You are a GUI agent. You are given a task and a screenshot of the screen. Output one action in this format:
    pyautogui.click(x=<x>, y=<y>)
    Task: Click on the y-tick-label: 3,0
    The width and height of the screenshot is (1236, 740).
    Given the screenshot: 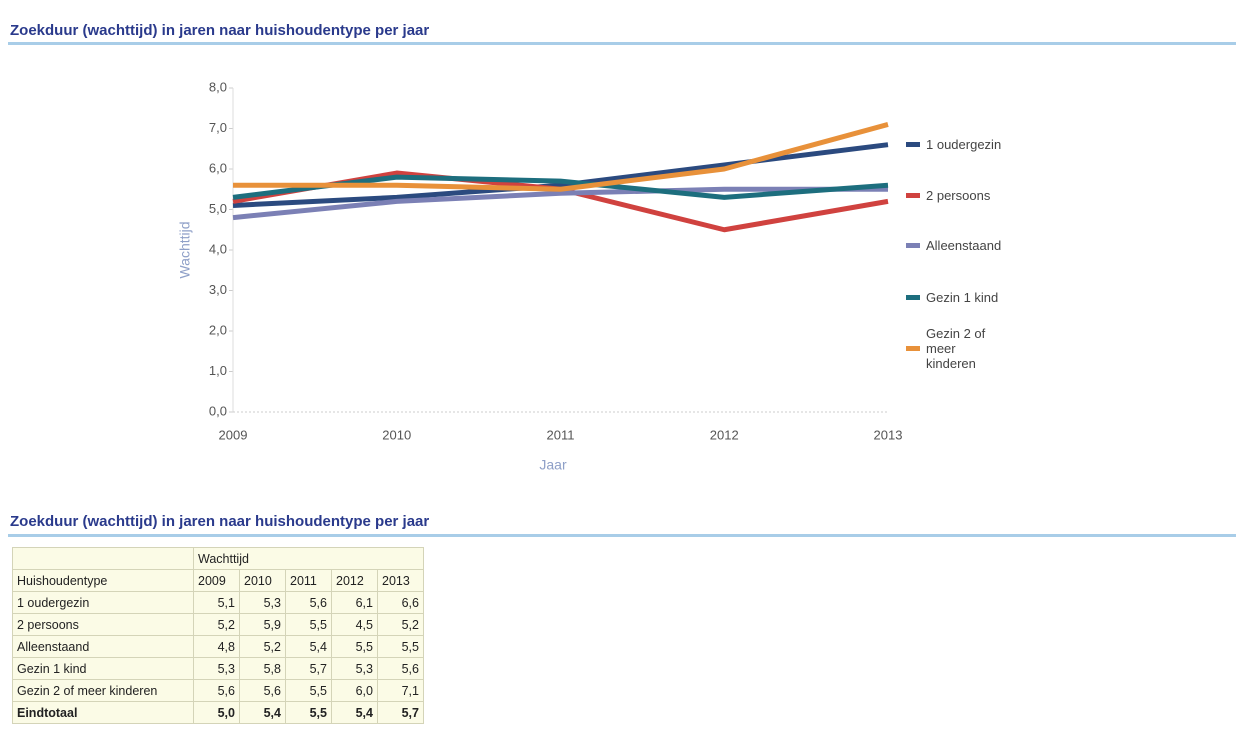 What is the action you would take?
    pyautogui.click(x=218, y=289)
    